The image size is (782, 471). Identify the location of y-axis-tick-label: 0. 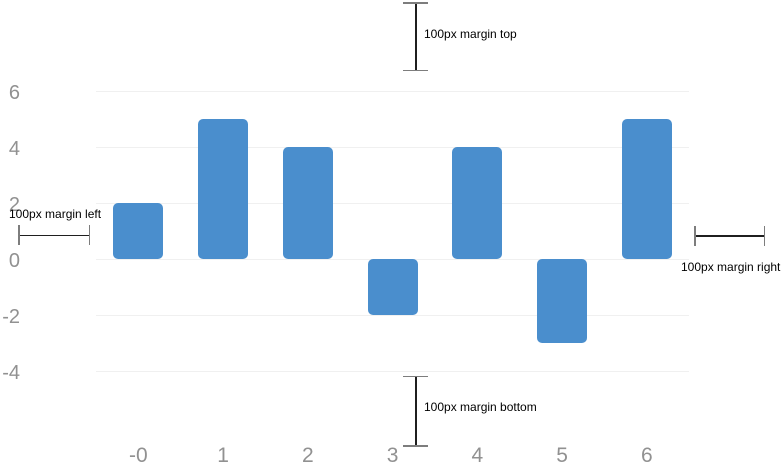
(14, 261).